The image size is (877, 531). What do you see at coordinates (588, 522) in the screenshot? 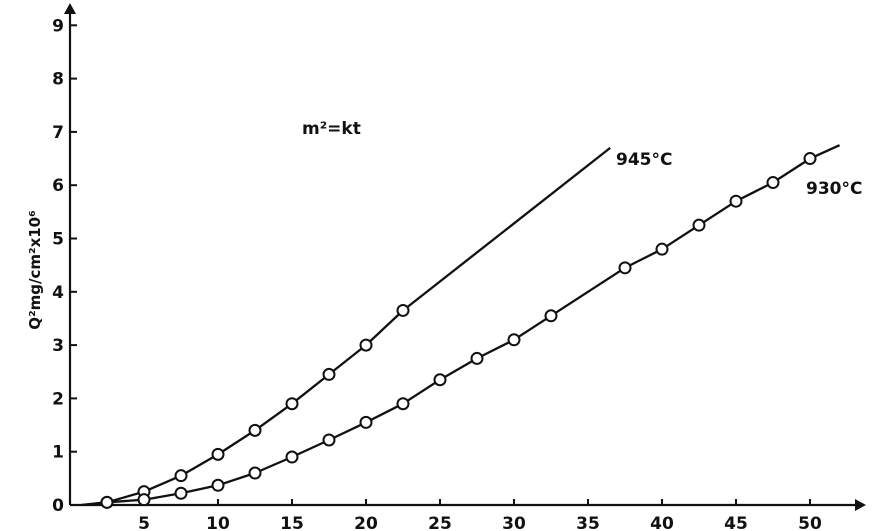
I see `x-tick-label: 35` at bounding box center [588, 522].